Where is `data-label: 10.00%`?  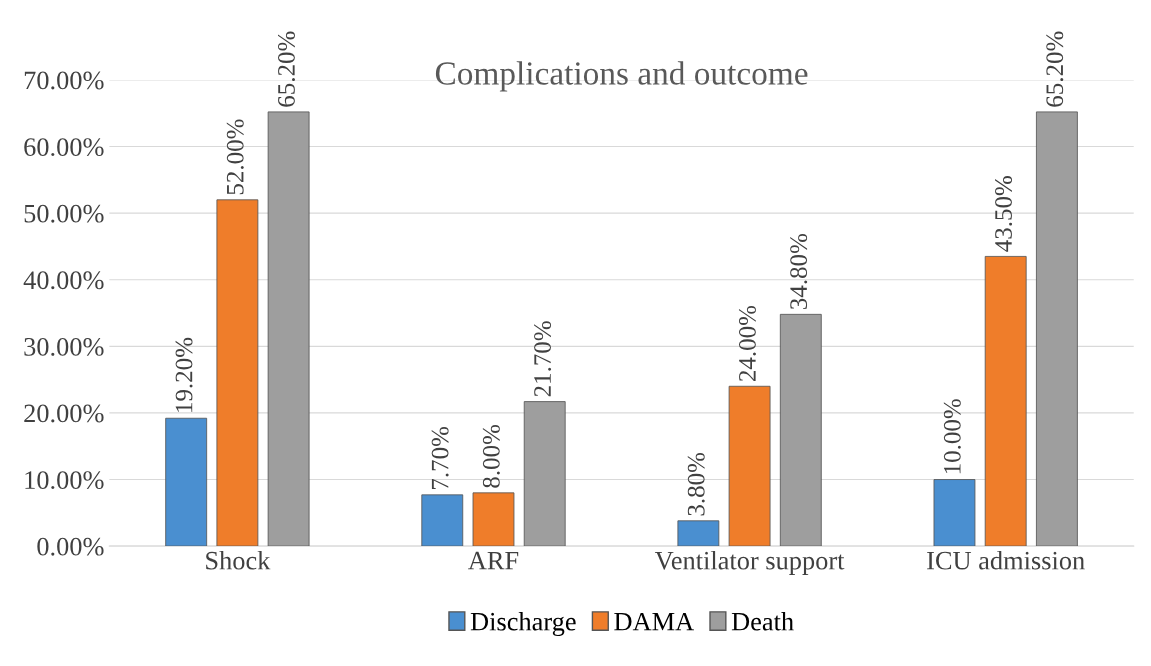 data-label: 10.00% is located at coordinates (952, 436).